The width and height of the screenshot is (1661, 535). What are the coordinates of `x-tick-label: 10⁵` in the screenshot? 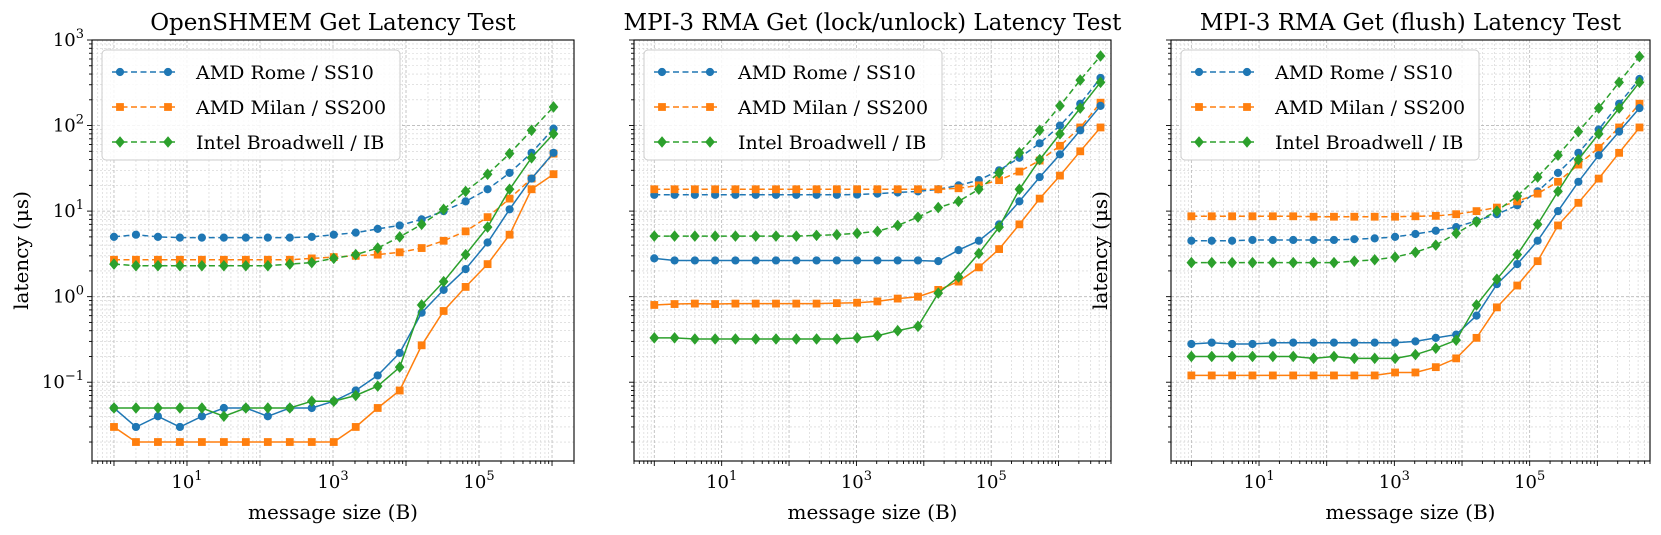 It's located at (991, 481).